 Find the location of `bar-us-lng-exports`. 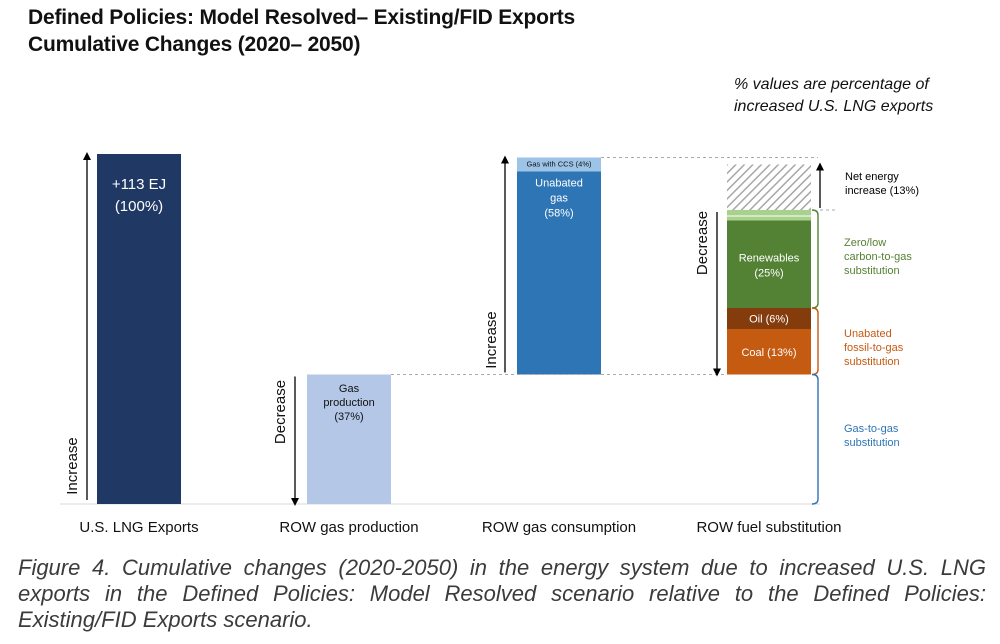

bar-us-lng-exports is located at coordinates (139, 329).